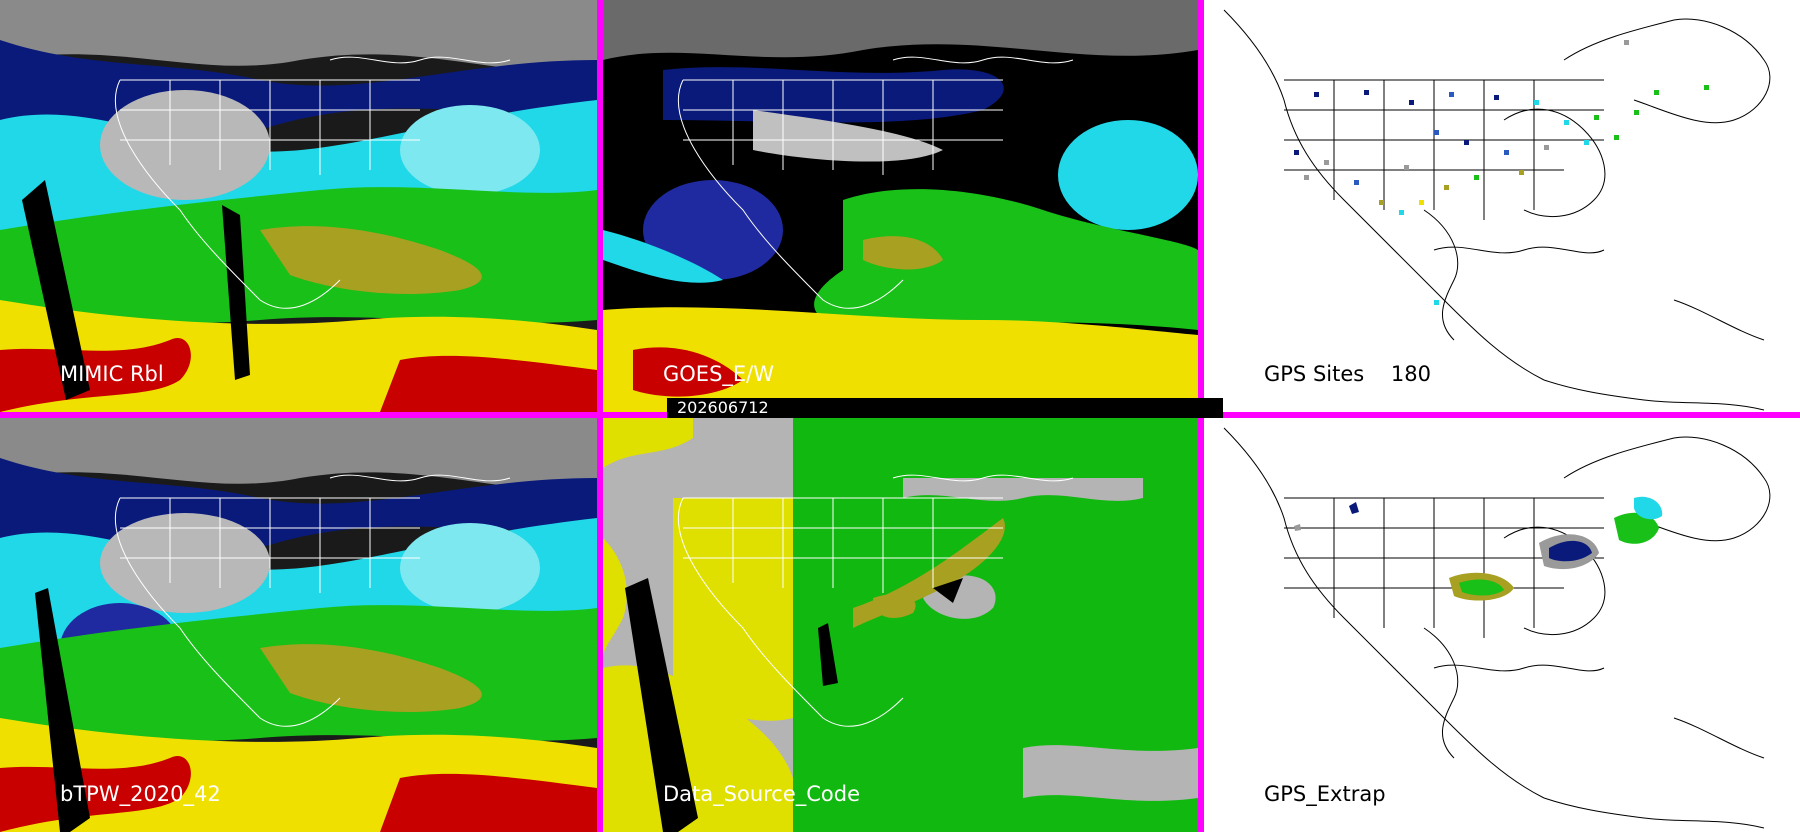 The image size is (1800, 832). What do you see at coordinates (762, 794) in the screenshot?
I see `data-source-code-panel-label: Data_Source_Code` at bounding box center [762, 794].